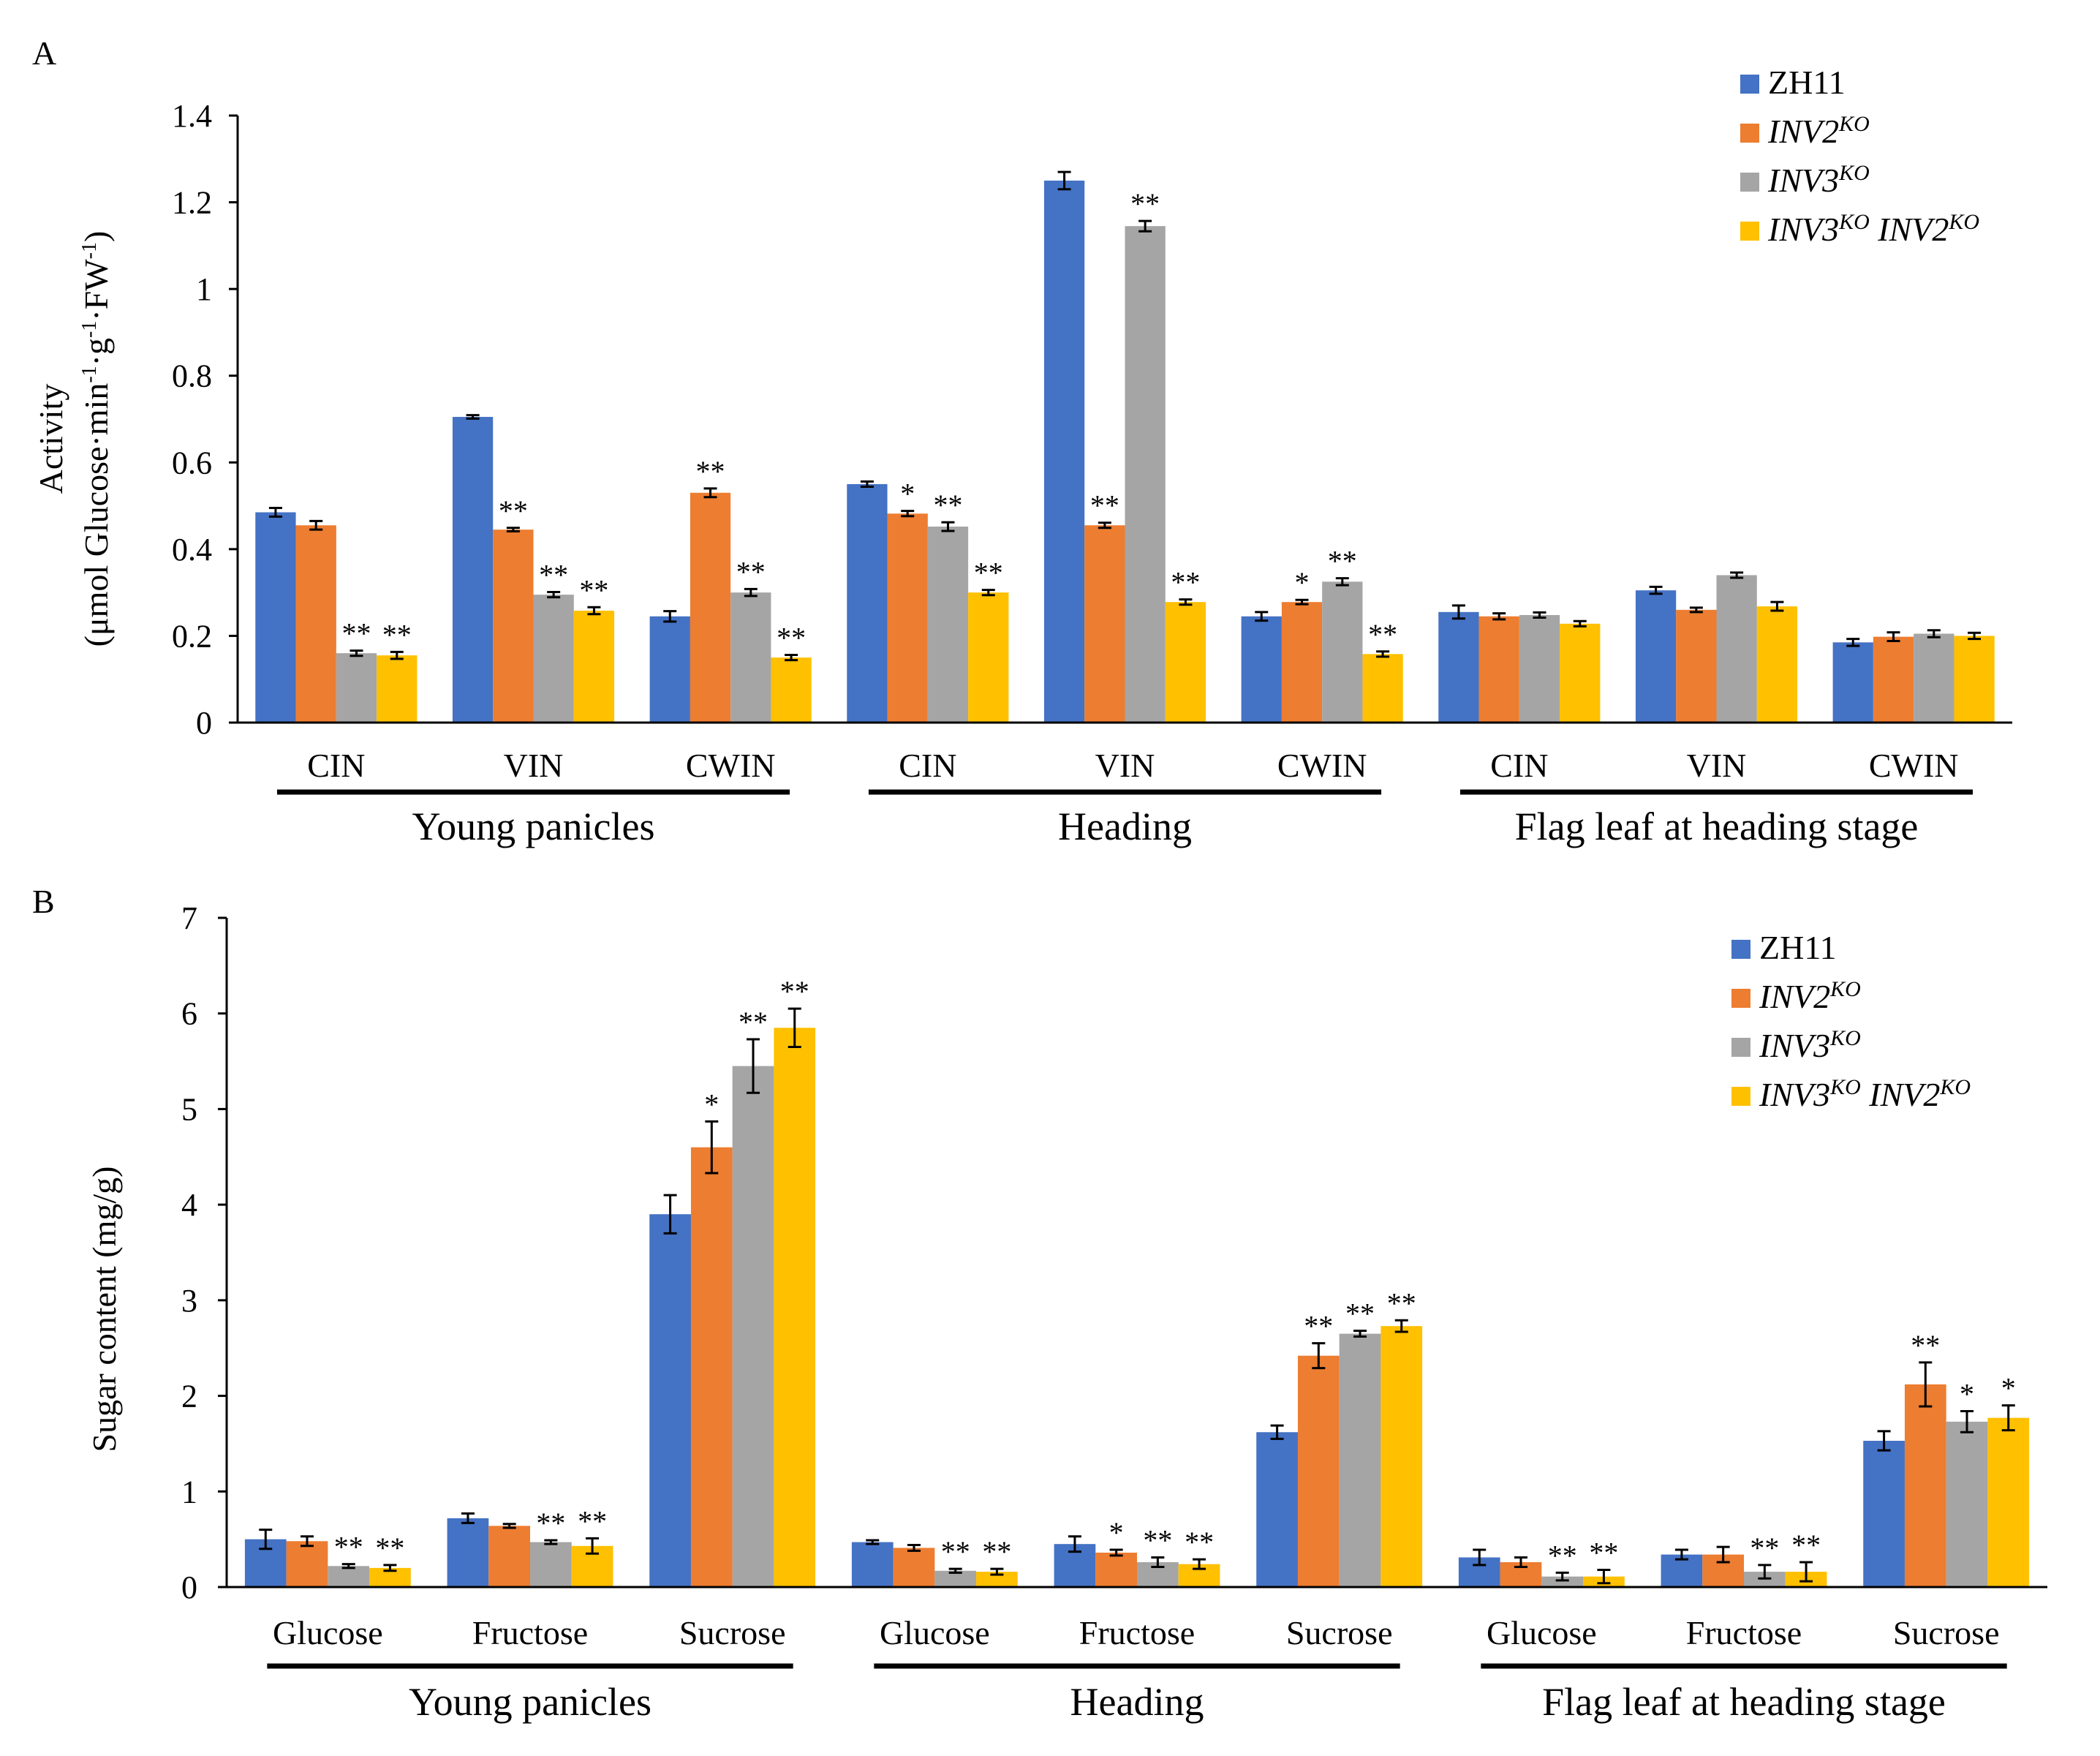  I want to click on y-tick-label: 1, so click(204, 289).